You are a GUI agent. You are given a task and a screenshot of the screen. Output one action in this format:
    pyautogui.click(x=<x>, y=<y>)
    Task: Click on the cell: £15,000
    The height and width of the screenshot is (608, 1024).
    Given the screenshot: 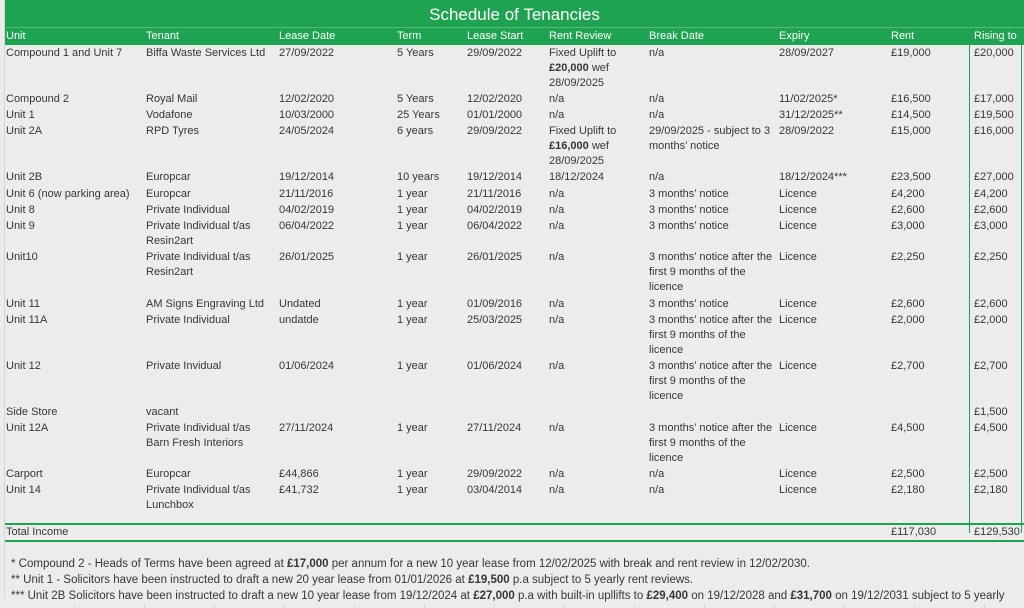 What is the action you would take?
    pyautogui.click(x=911, y=131)
    